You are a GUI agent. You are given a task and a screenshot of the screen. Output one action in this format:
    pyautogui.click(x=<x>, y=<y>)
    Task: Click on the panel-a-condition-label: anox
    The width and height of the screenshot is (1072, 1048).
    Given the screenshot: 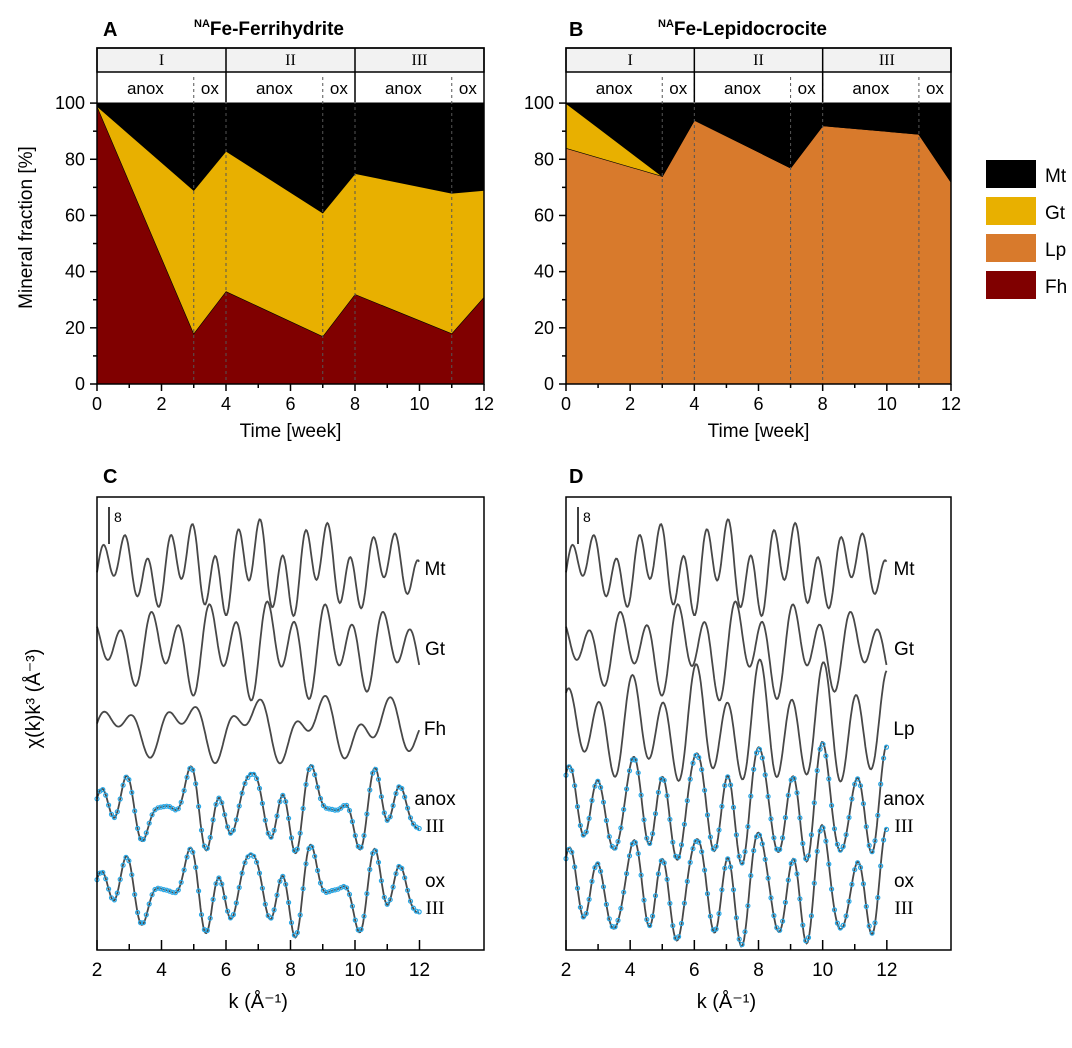 What is the action you would take?
    pyautogui.click(x=274, y=88)
    